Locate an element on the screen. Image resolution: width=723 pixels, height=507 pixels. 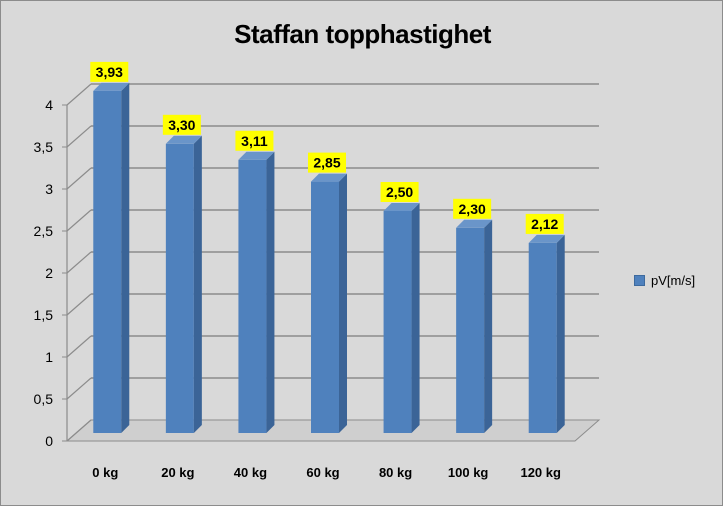
chart-title: Staffan topphastighet is located at coordinates (362, 34).